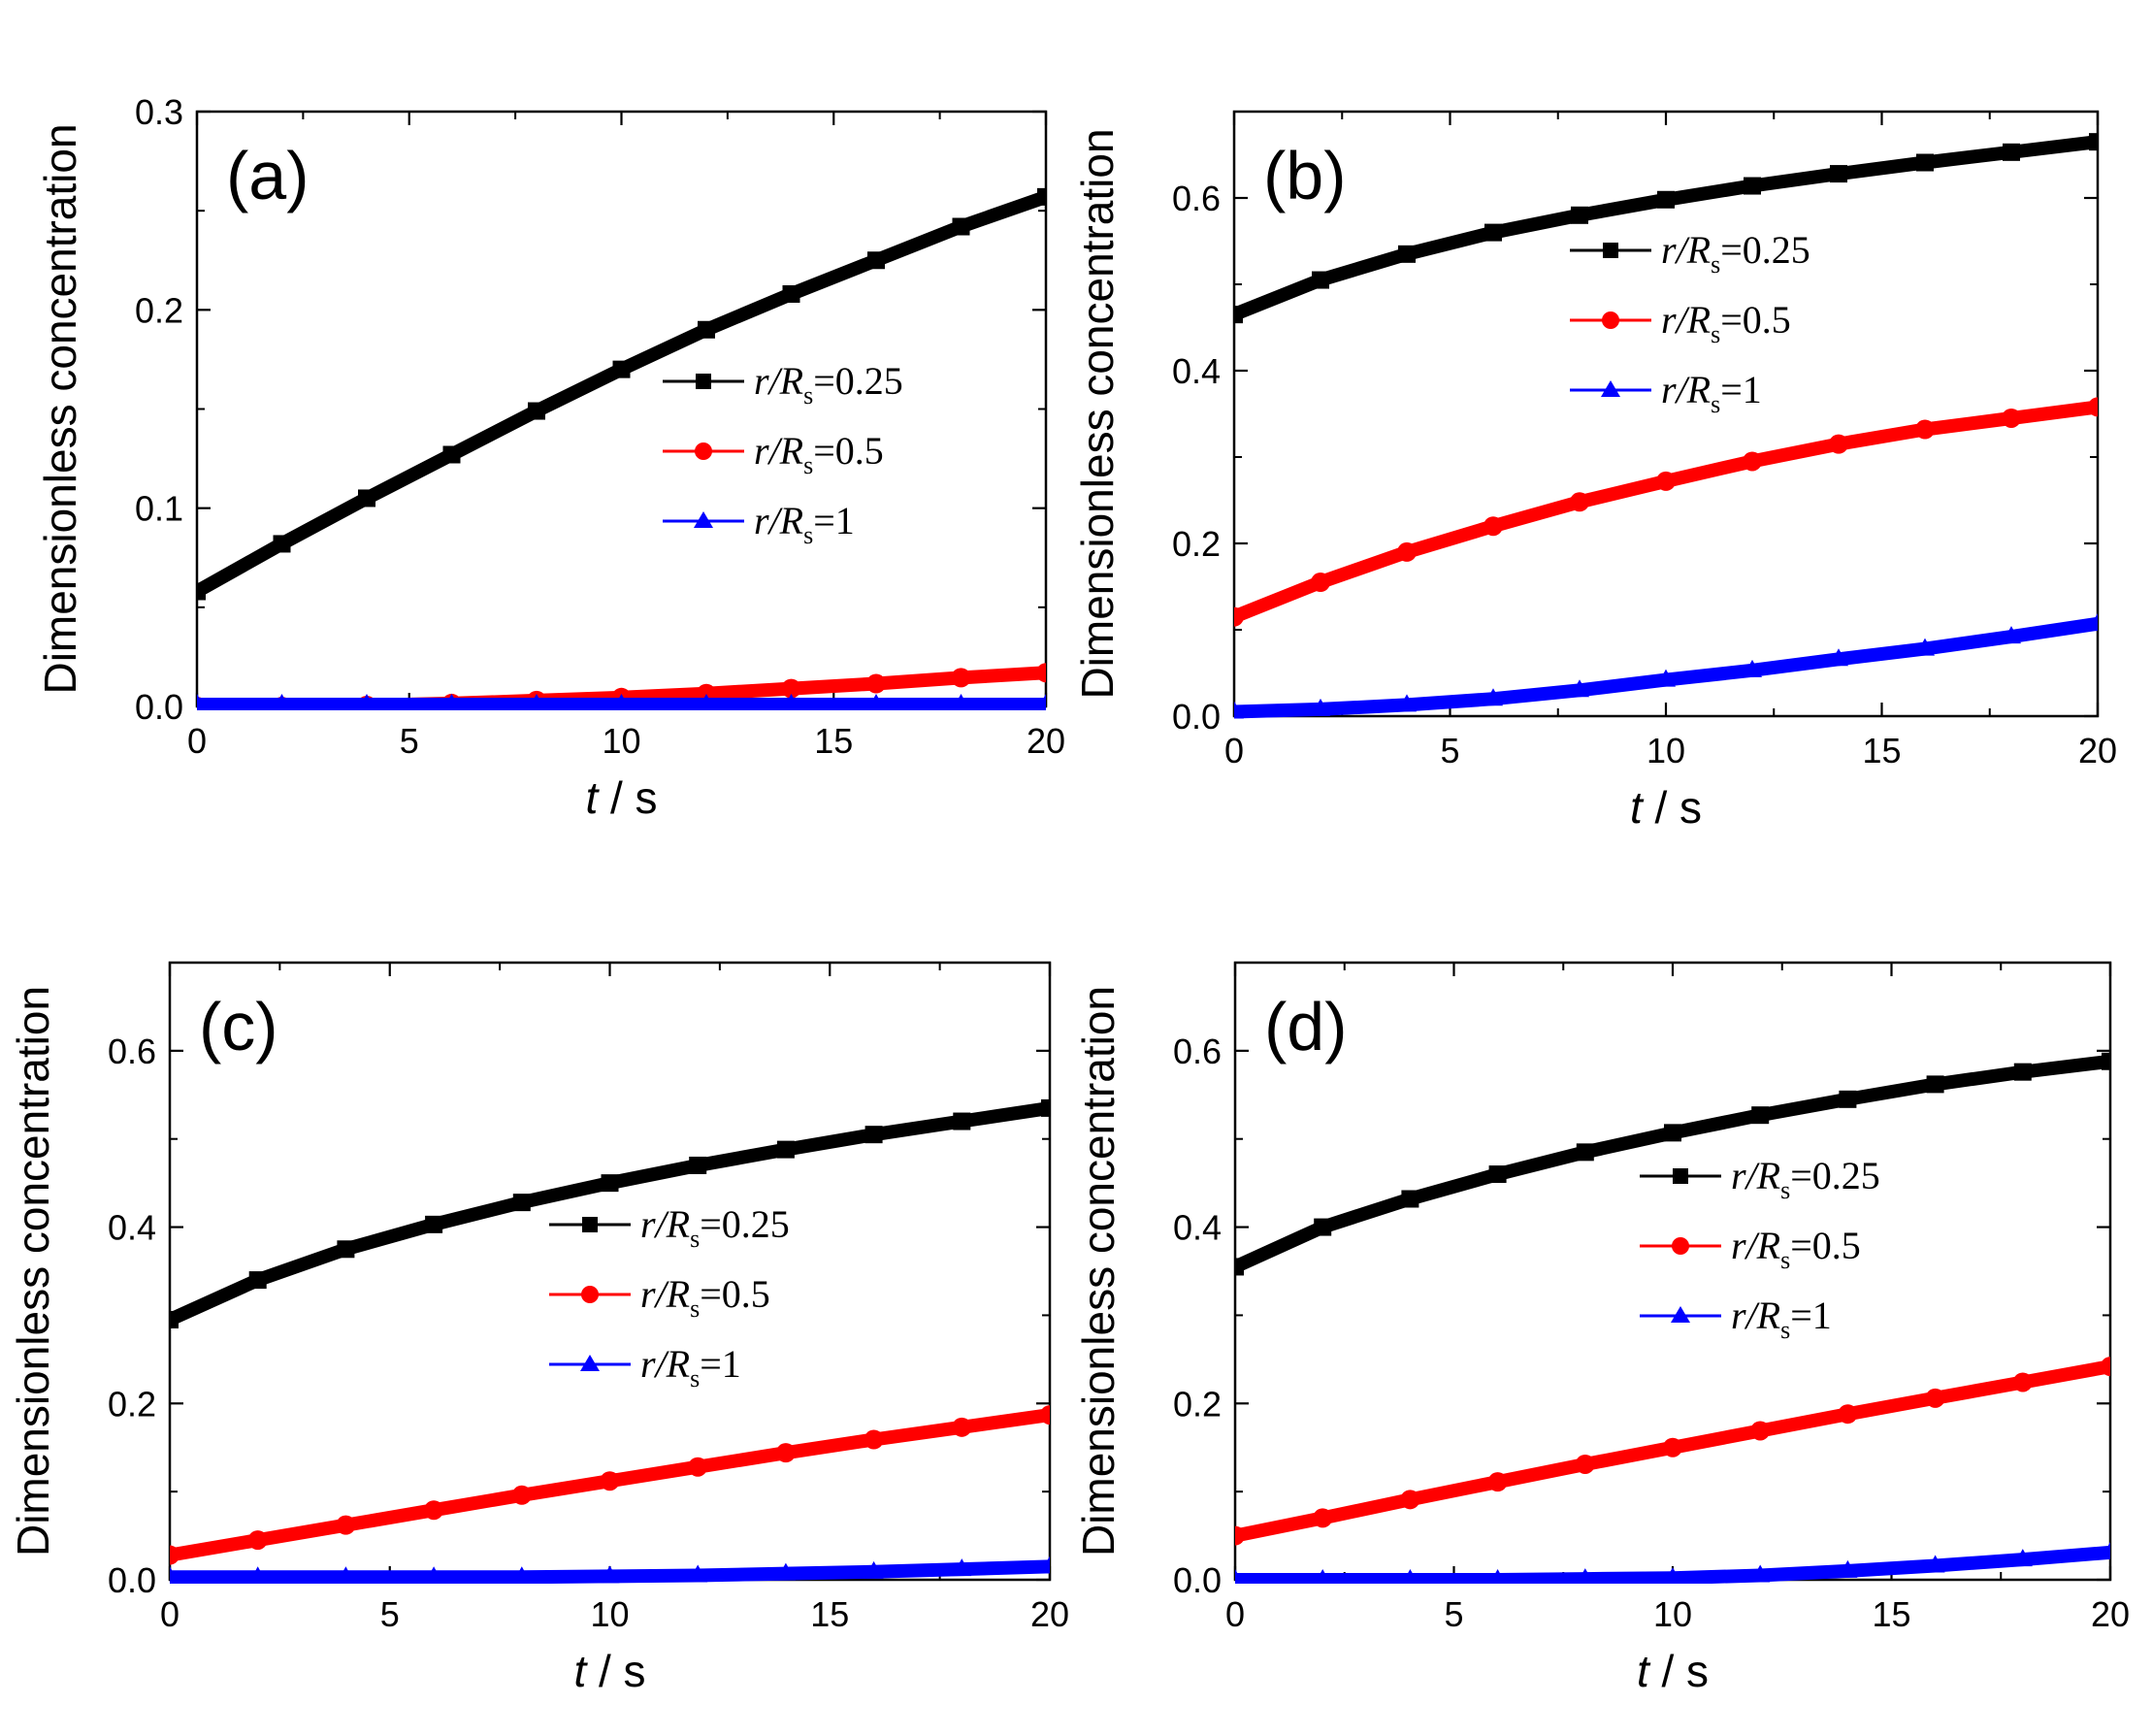 This screenshot has height=1736, width=2152. I want to click on x-tick-label: 10, so click(1673, 1614).